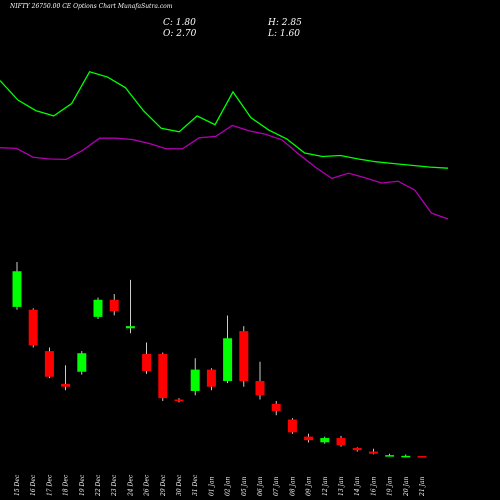  What do you see at coordinates (195, 485) in the screenshot?
I see `x-tick-label: 31 Dec` at bounding box center [195, 485].